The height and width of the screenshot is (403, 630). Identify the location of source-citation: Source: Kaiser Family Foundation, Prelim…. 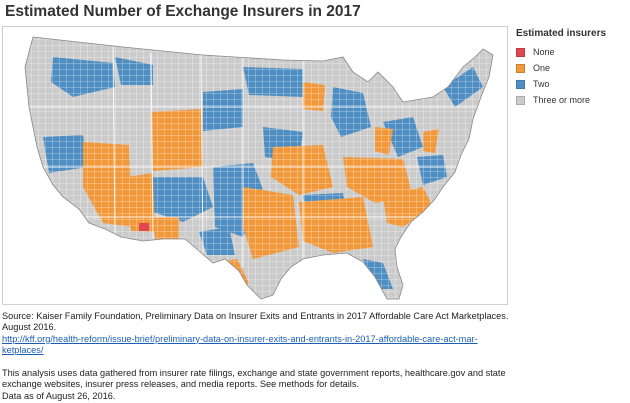
(255, 322).